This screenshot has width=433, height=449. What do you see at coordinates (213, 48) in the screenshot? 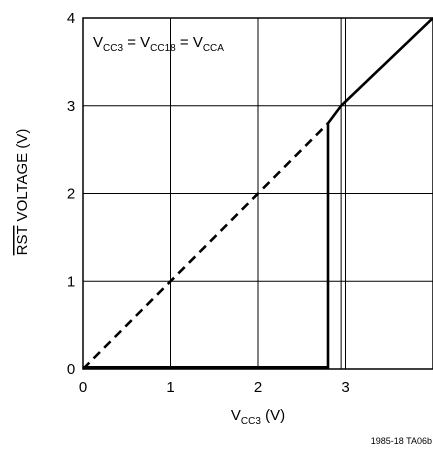
I see `annotation-subscript: CCA` at bounding box center [213, 48].